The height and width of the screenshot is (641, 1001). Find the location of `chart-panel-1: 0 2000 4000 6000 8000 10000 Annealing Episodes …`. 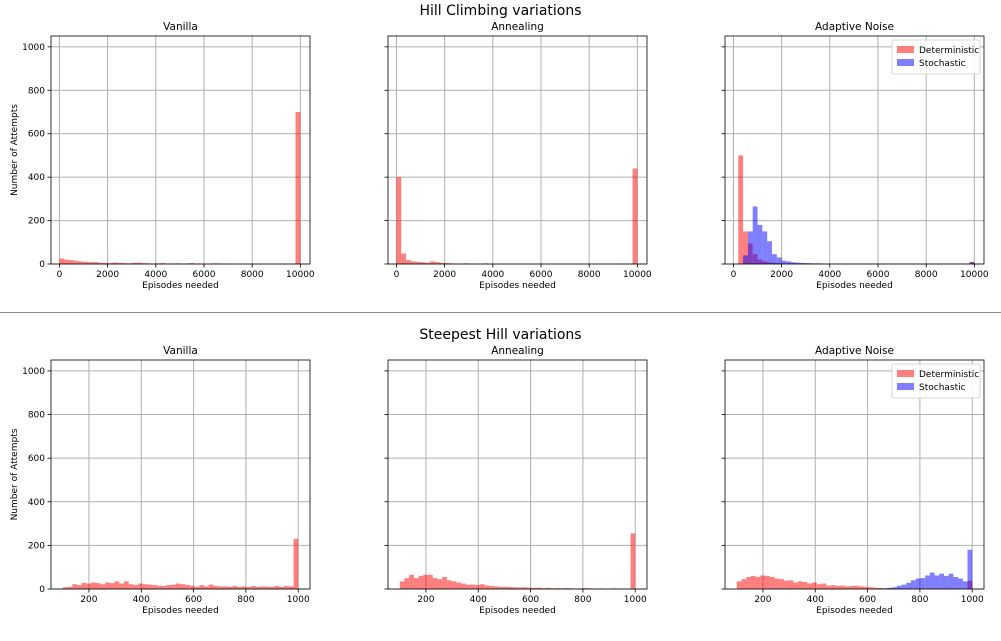

chart-panel-1: 0 2000 4000 6000 8000 10000 Annealing Episodes … is located at coordinates (518, 156).